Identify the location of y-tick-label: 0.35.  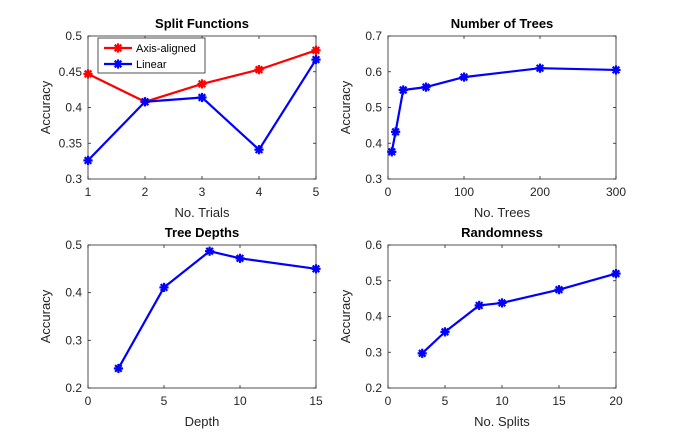
(71, 143).